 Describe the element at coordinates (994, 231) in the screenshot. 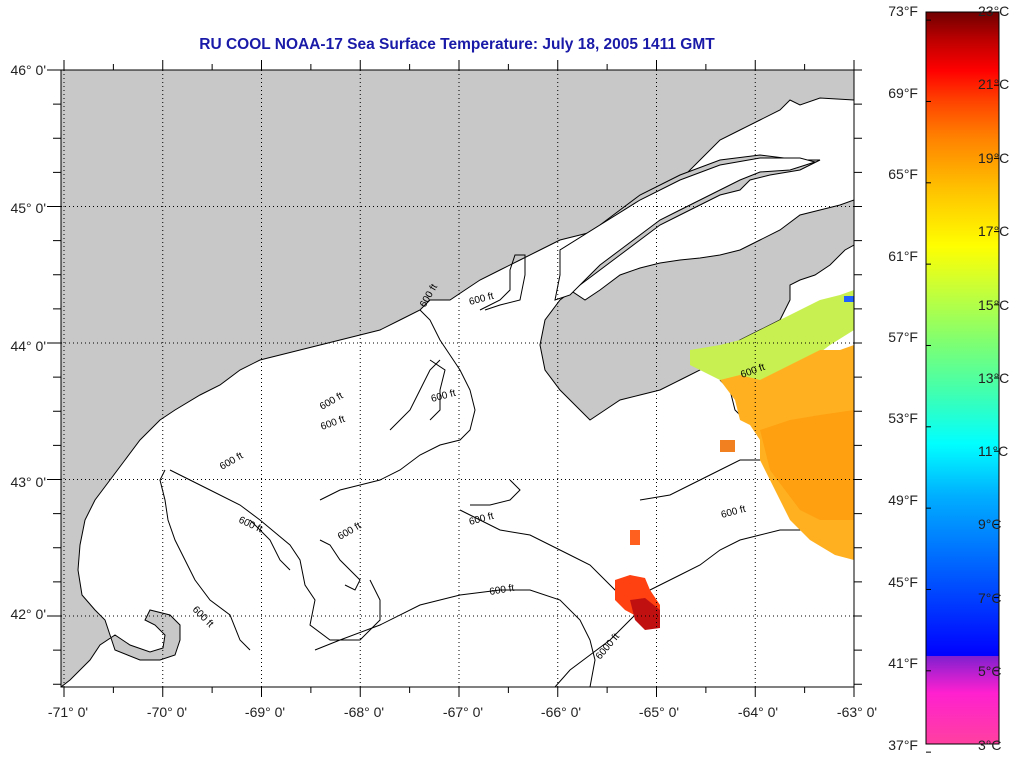

I see `colorbar-c-label: 17°C` at that location.